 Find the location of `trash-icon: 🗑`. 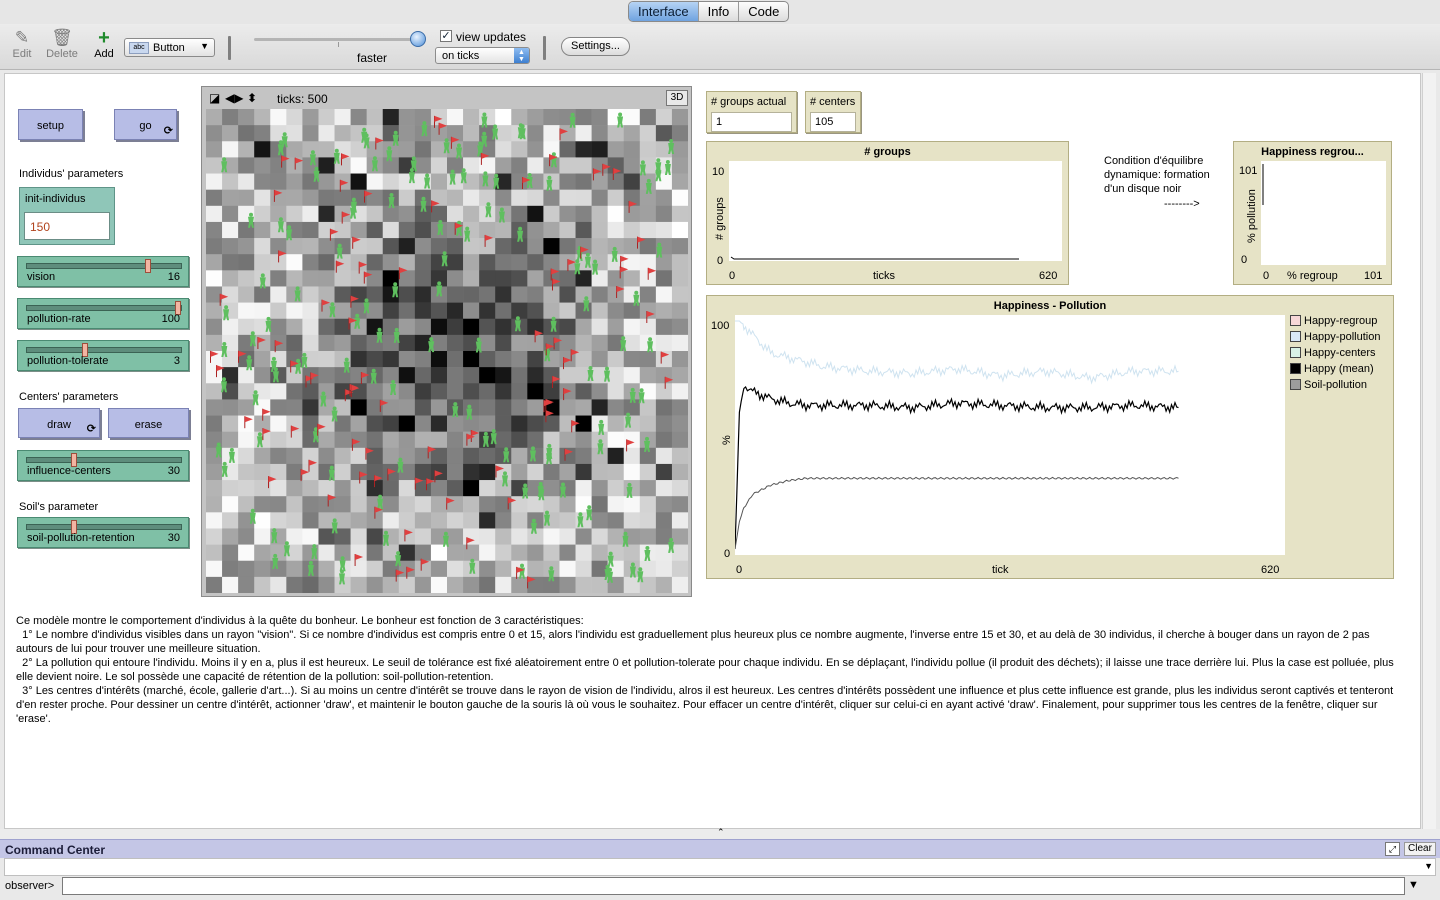

trash-icon: 🗑 is located at coordinates (62, 37).